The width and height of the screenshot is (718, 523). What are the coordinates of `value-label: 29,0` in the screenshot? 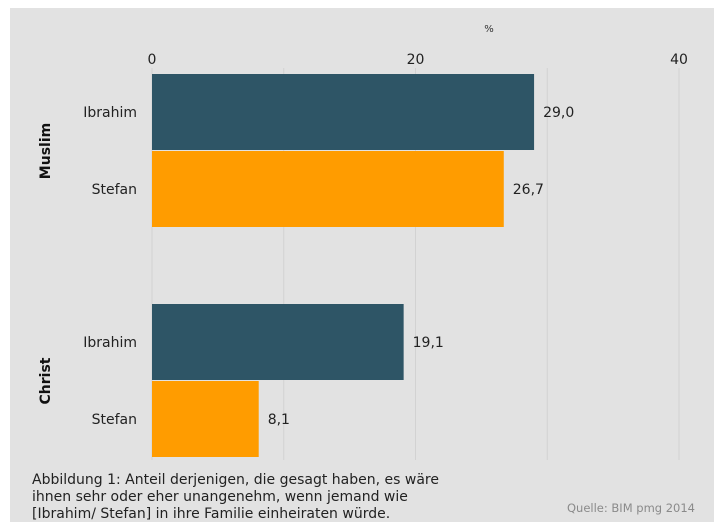 It's located at (558, 113).